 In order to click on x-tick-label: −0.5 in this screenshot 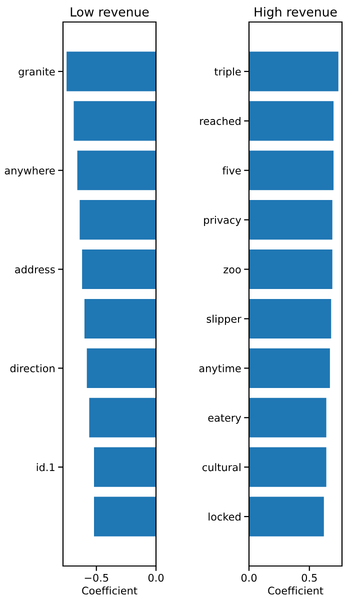, I will do `click(96, 578)`.